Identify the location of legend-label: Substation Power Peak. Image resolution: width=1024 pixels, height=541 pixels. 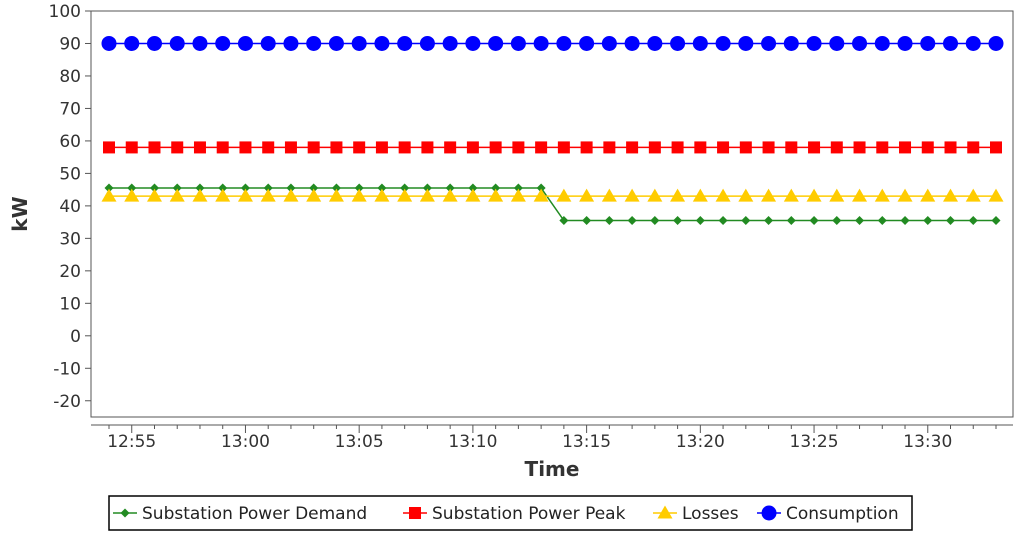
(529, 514).